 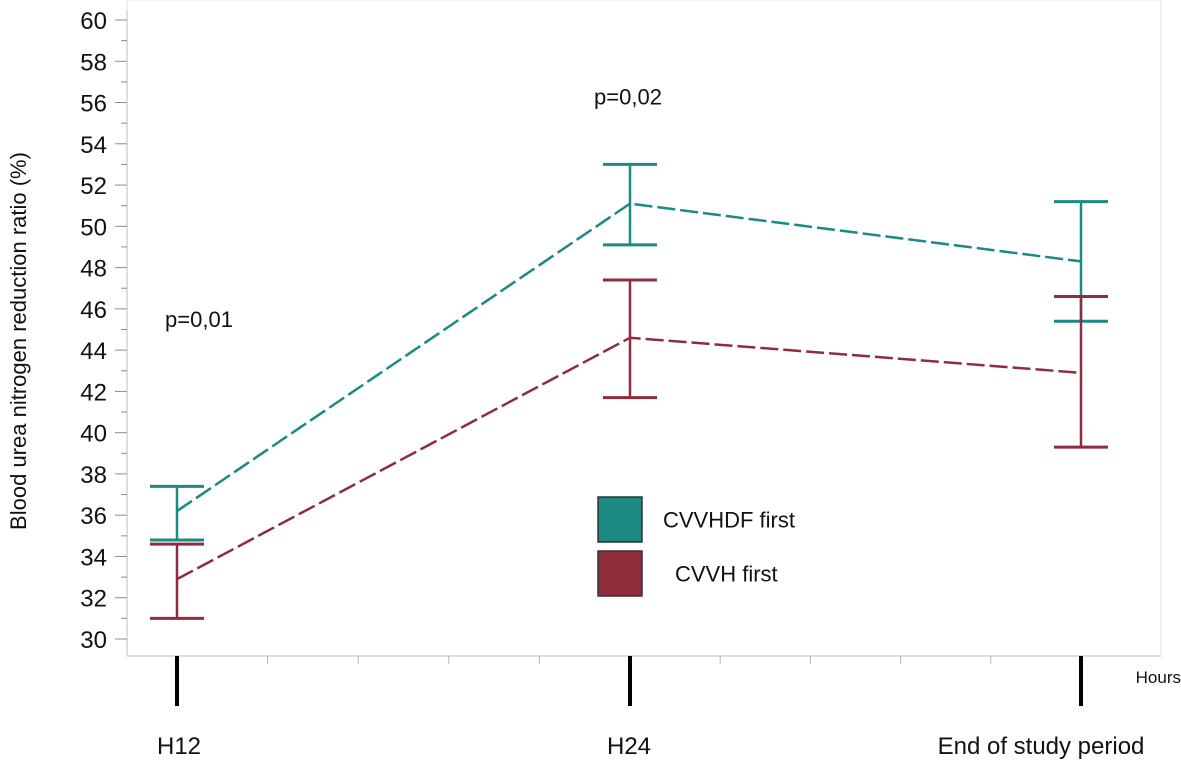 I want to click on x-tick-label: End of study period, so click(x=1041, y=746).